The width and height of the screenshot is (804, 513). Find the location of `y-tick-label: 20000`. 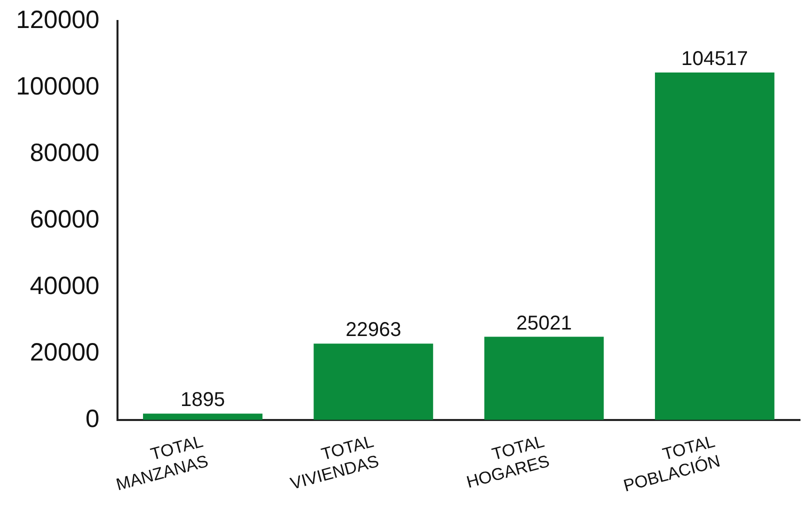

y-tick-label: 20000 is located at coordinates (65, 352).